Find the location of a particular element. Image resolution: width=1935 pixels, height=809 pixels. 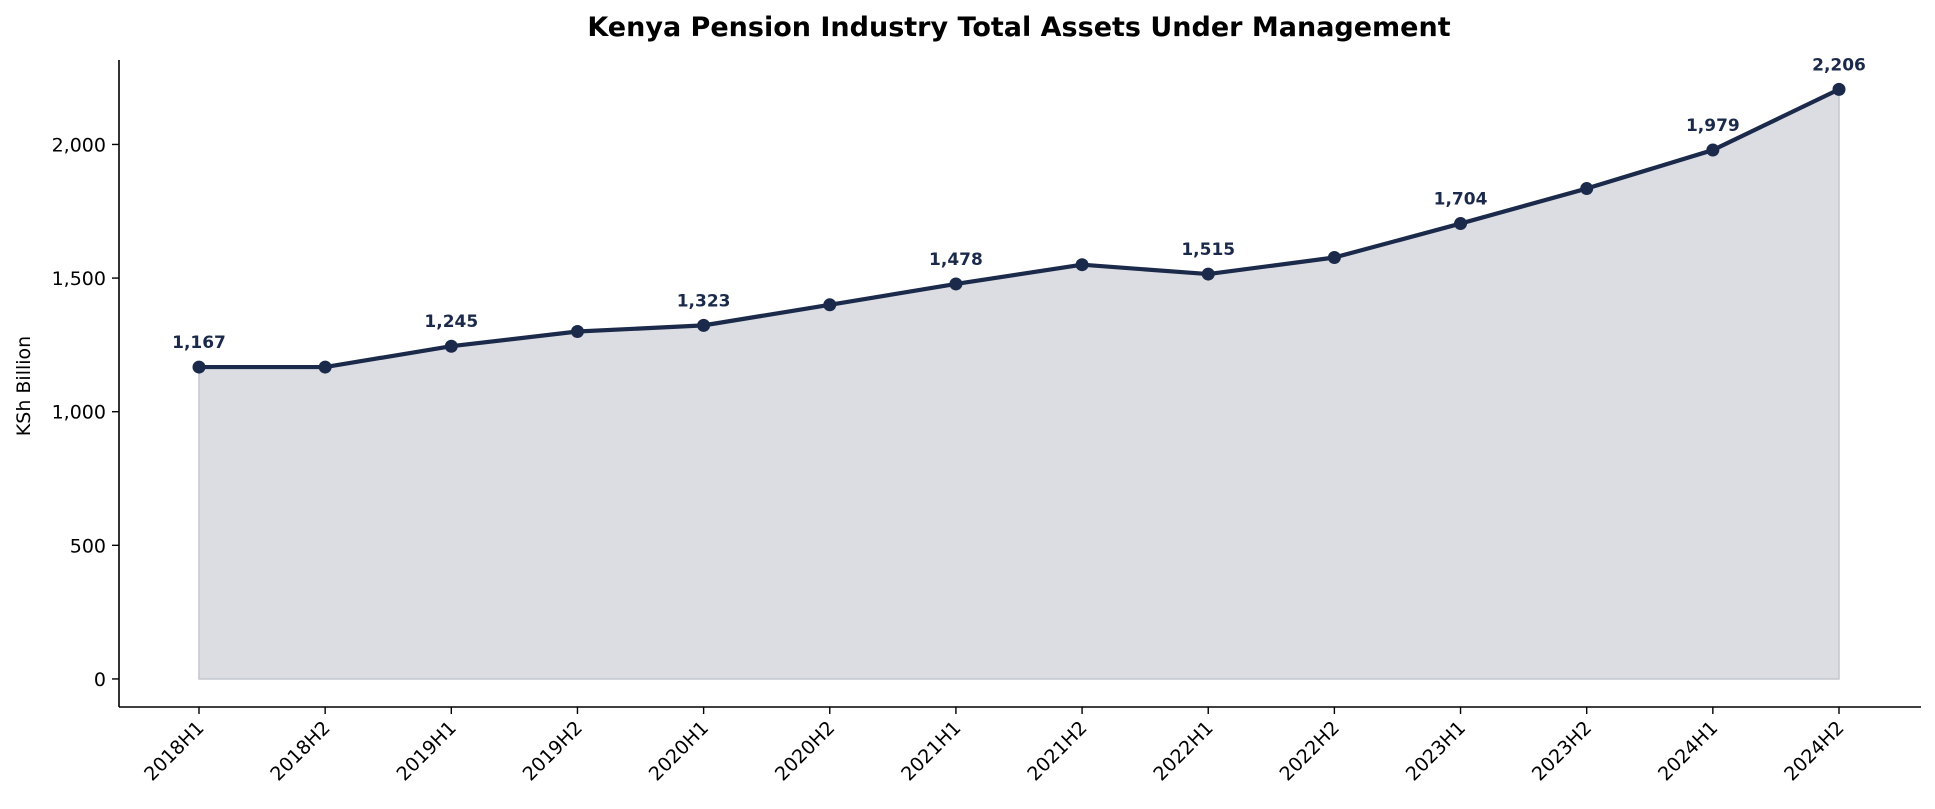

data-label: 1,245 is located at coordinates (451, 322).